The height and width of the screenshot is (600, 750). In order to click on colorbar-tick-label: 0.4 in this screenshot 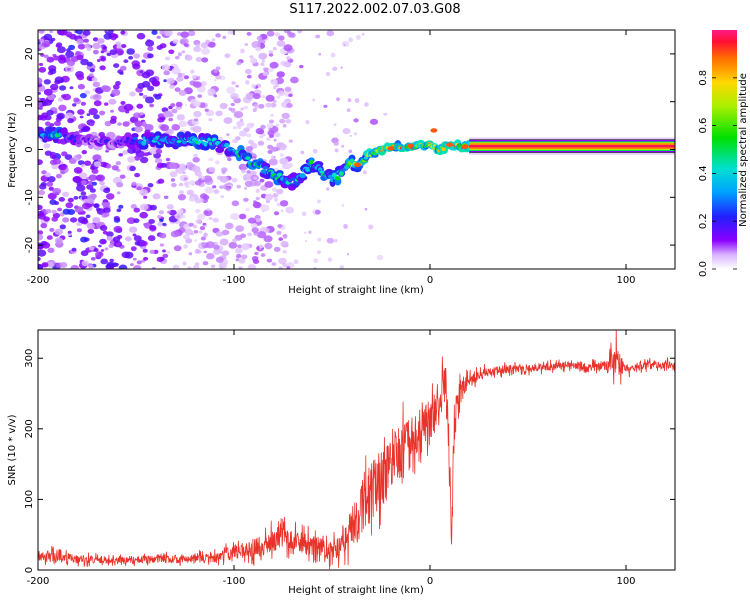, I will do `click(703, 173)`.